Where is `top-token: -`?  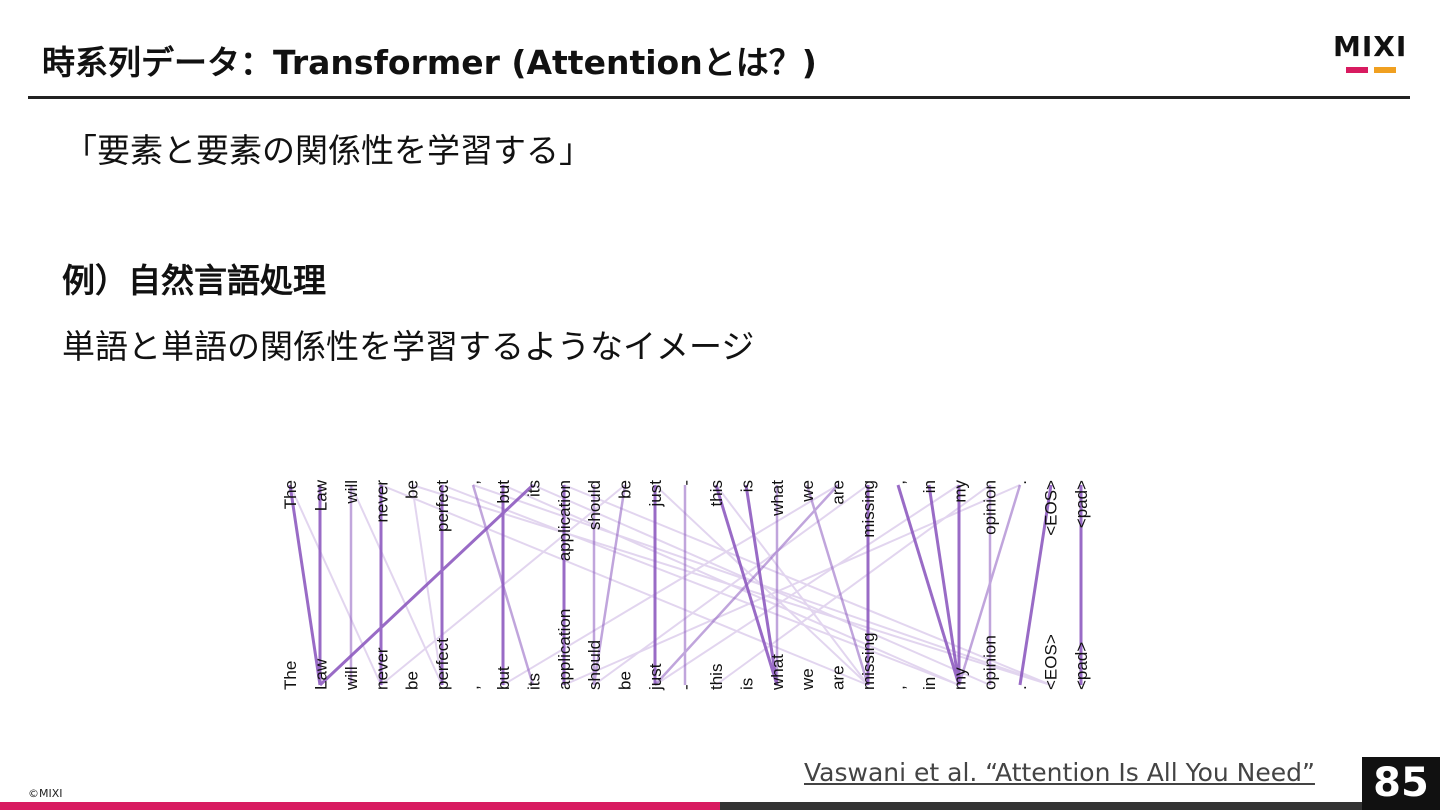 top-token: - is located at coordinates (686, 483).